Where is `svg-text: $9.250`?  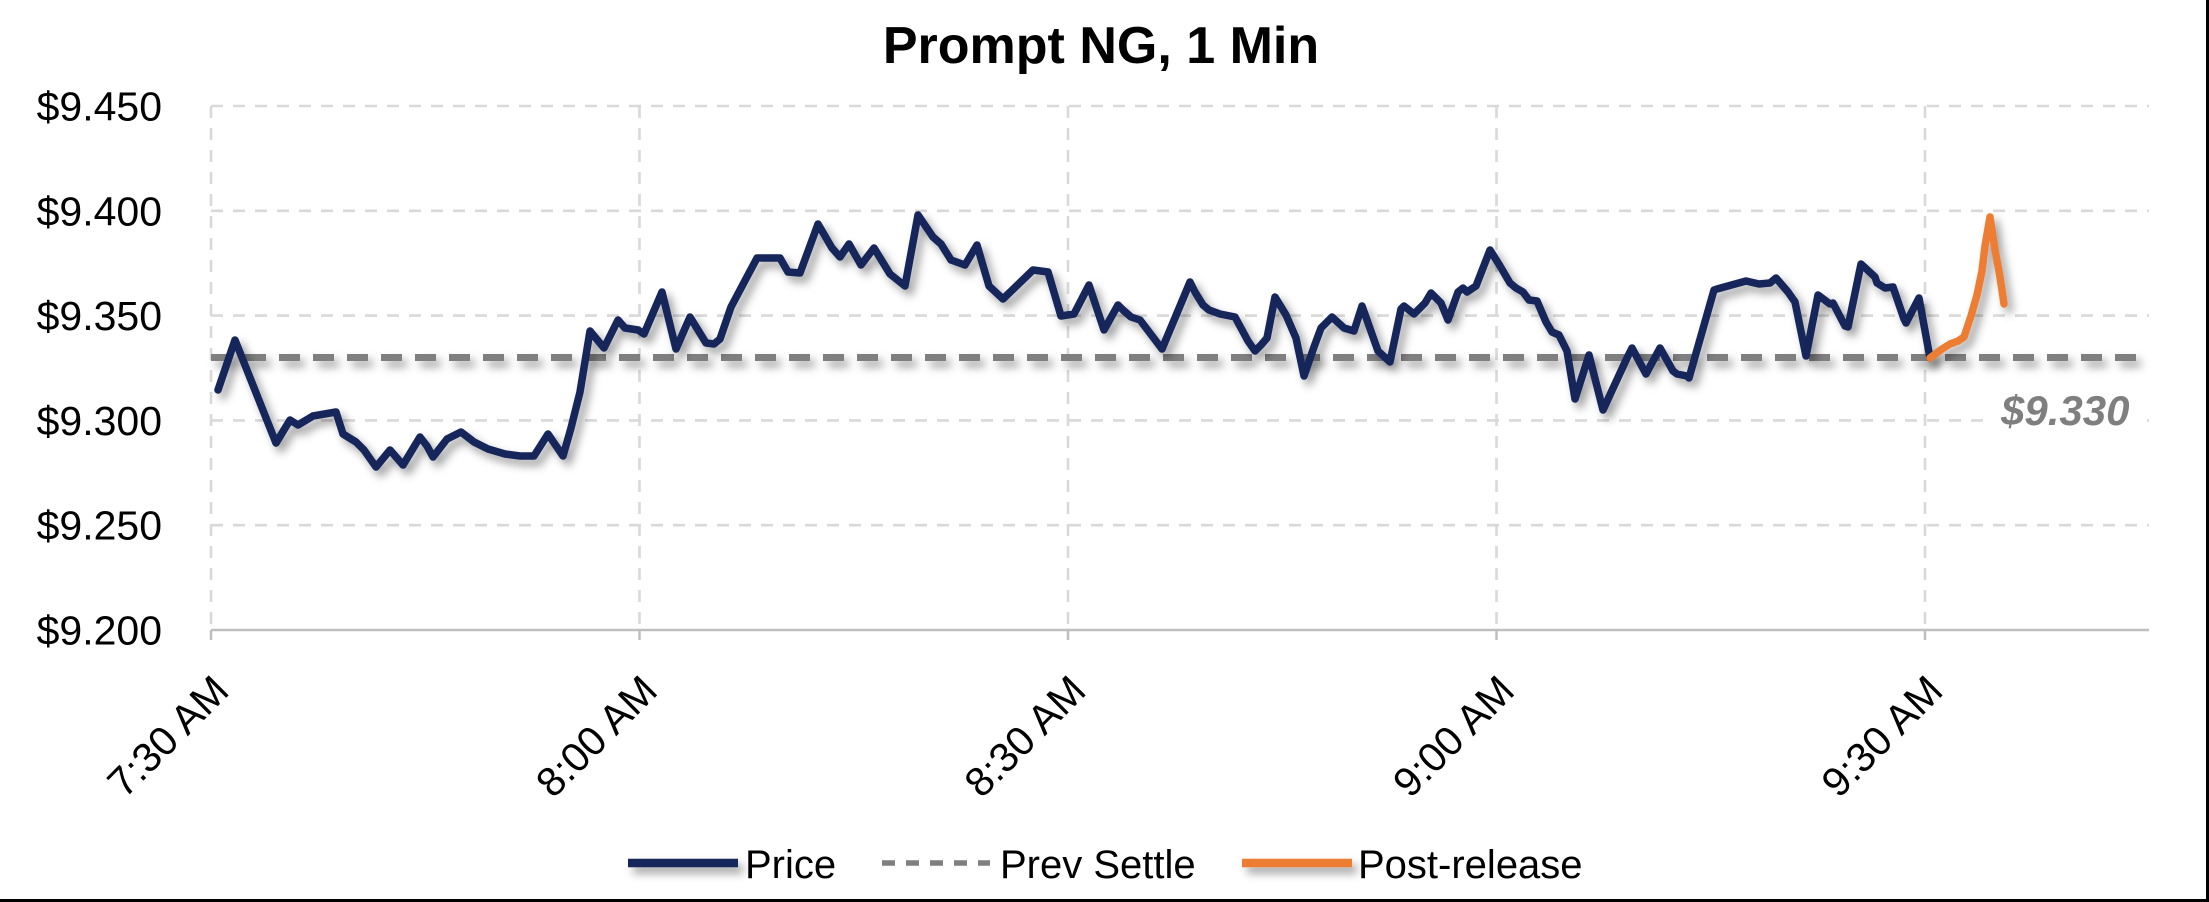 svg-text: $9.250 is located at coordinates (99, 526).